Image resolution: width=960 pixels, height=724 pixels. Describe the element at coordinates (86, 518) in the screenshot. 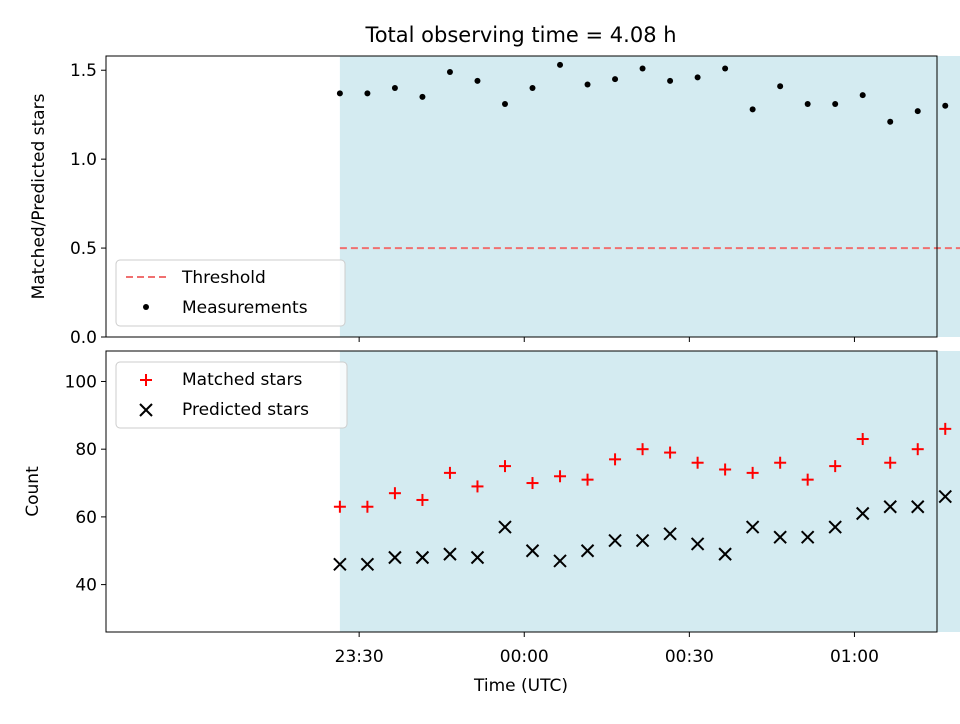

I see `bottom-y-tick-label: 60` at that location.